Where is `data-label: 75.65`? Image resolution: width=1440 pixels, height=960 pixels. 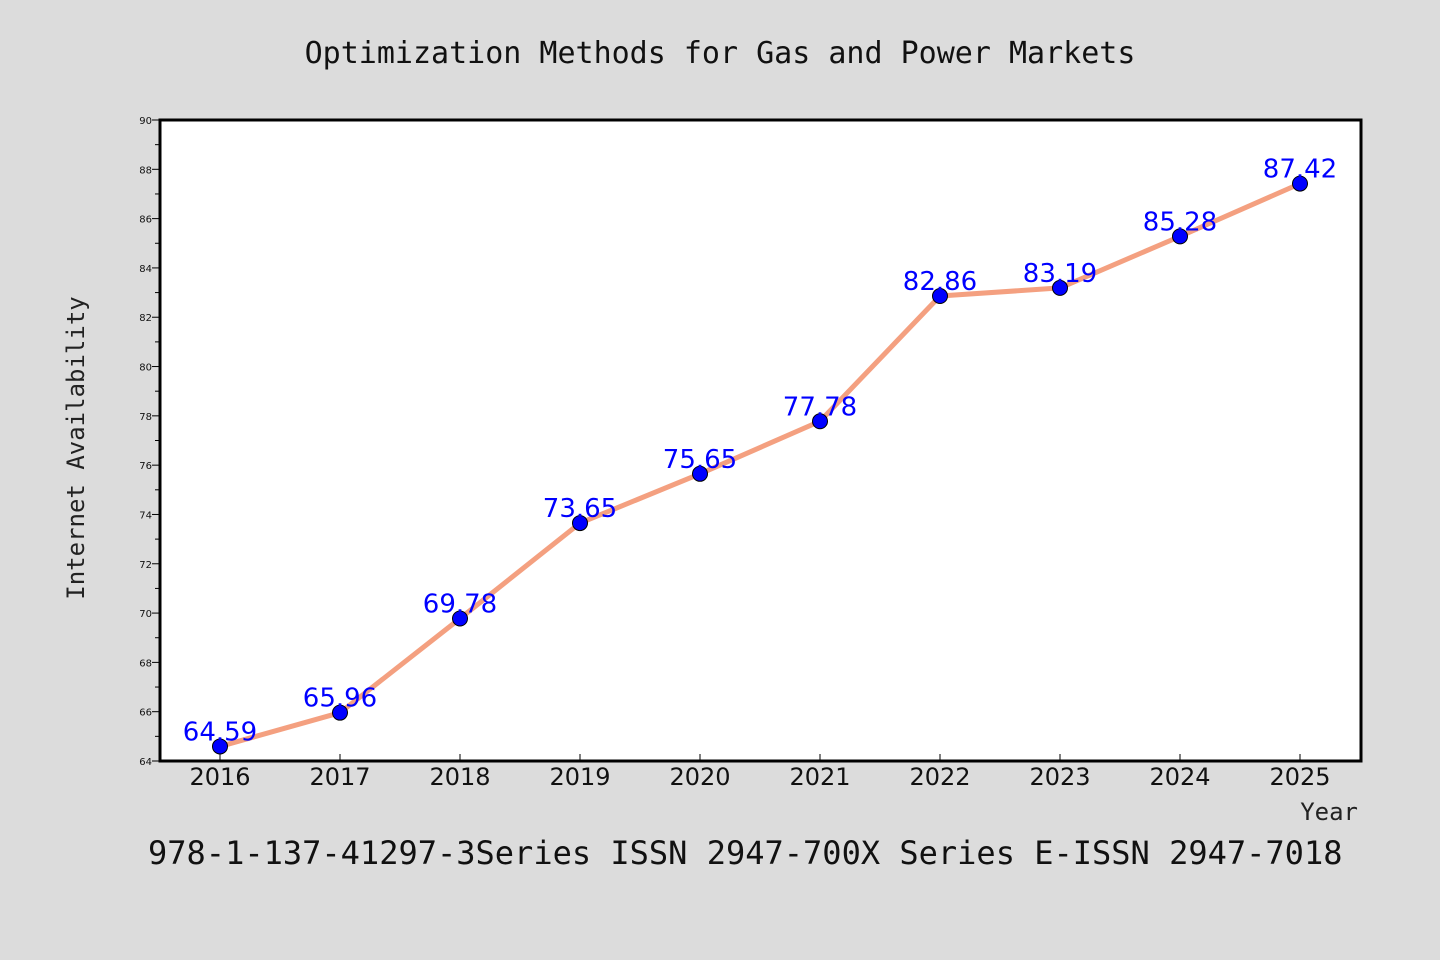 data-label: 75.65 is located at coordinates (700, 460).